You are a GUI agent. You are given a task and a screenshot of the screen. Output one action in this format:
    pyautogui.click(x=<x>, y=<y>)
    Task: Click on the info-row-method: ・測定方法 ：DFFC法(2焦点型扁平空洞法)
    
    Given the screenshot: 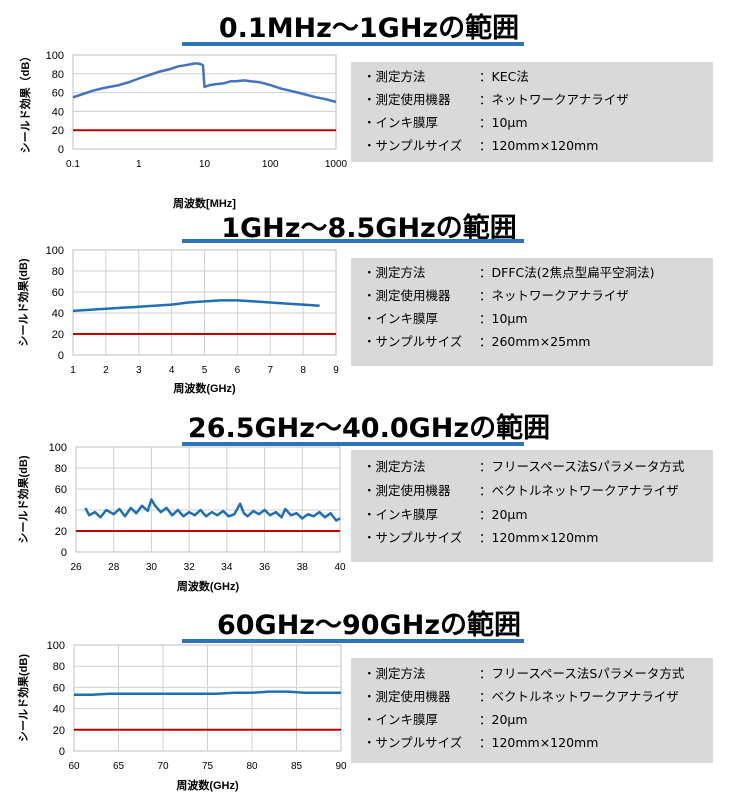 What is the action you would take?
    pyautogui.click(x=535, y=273)
    